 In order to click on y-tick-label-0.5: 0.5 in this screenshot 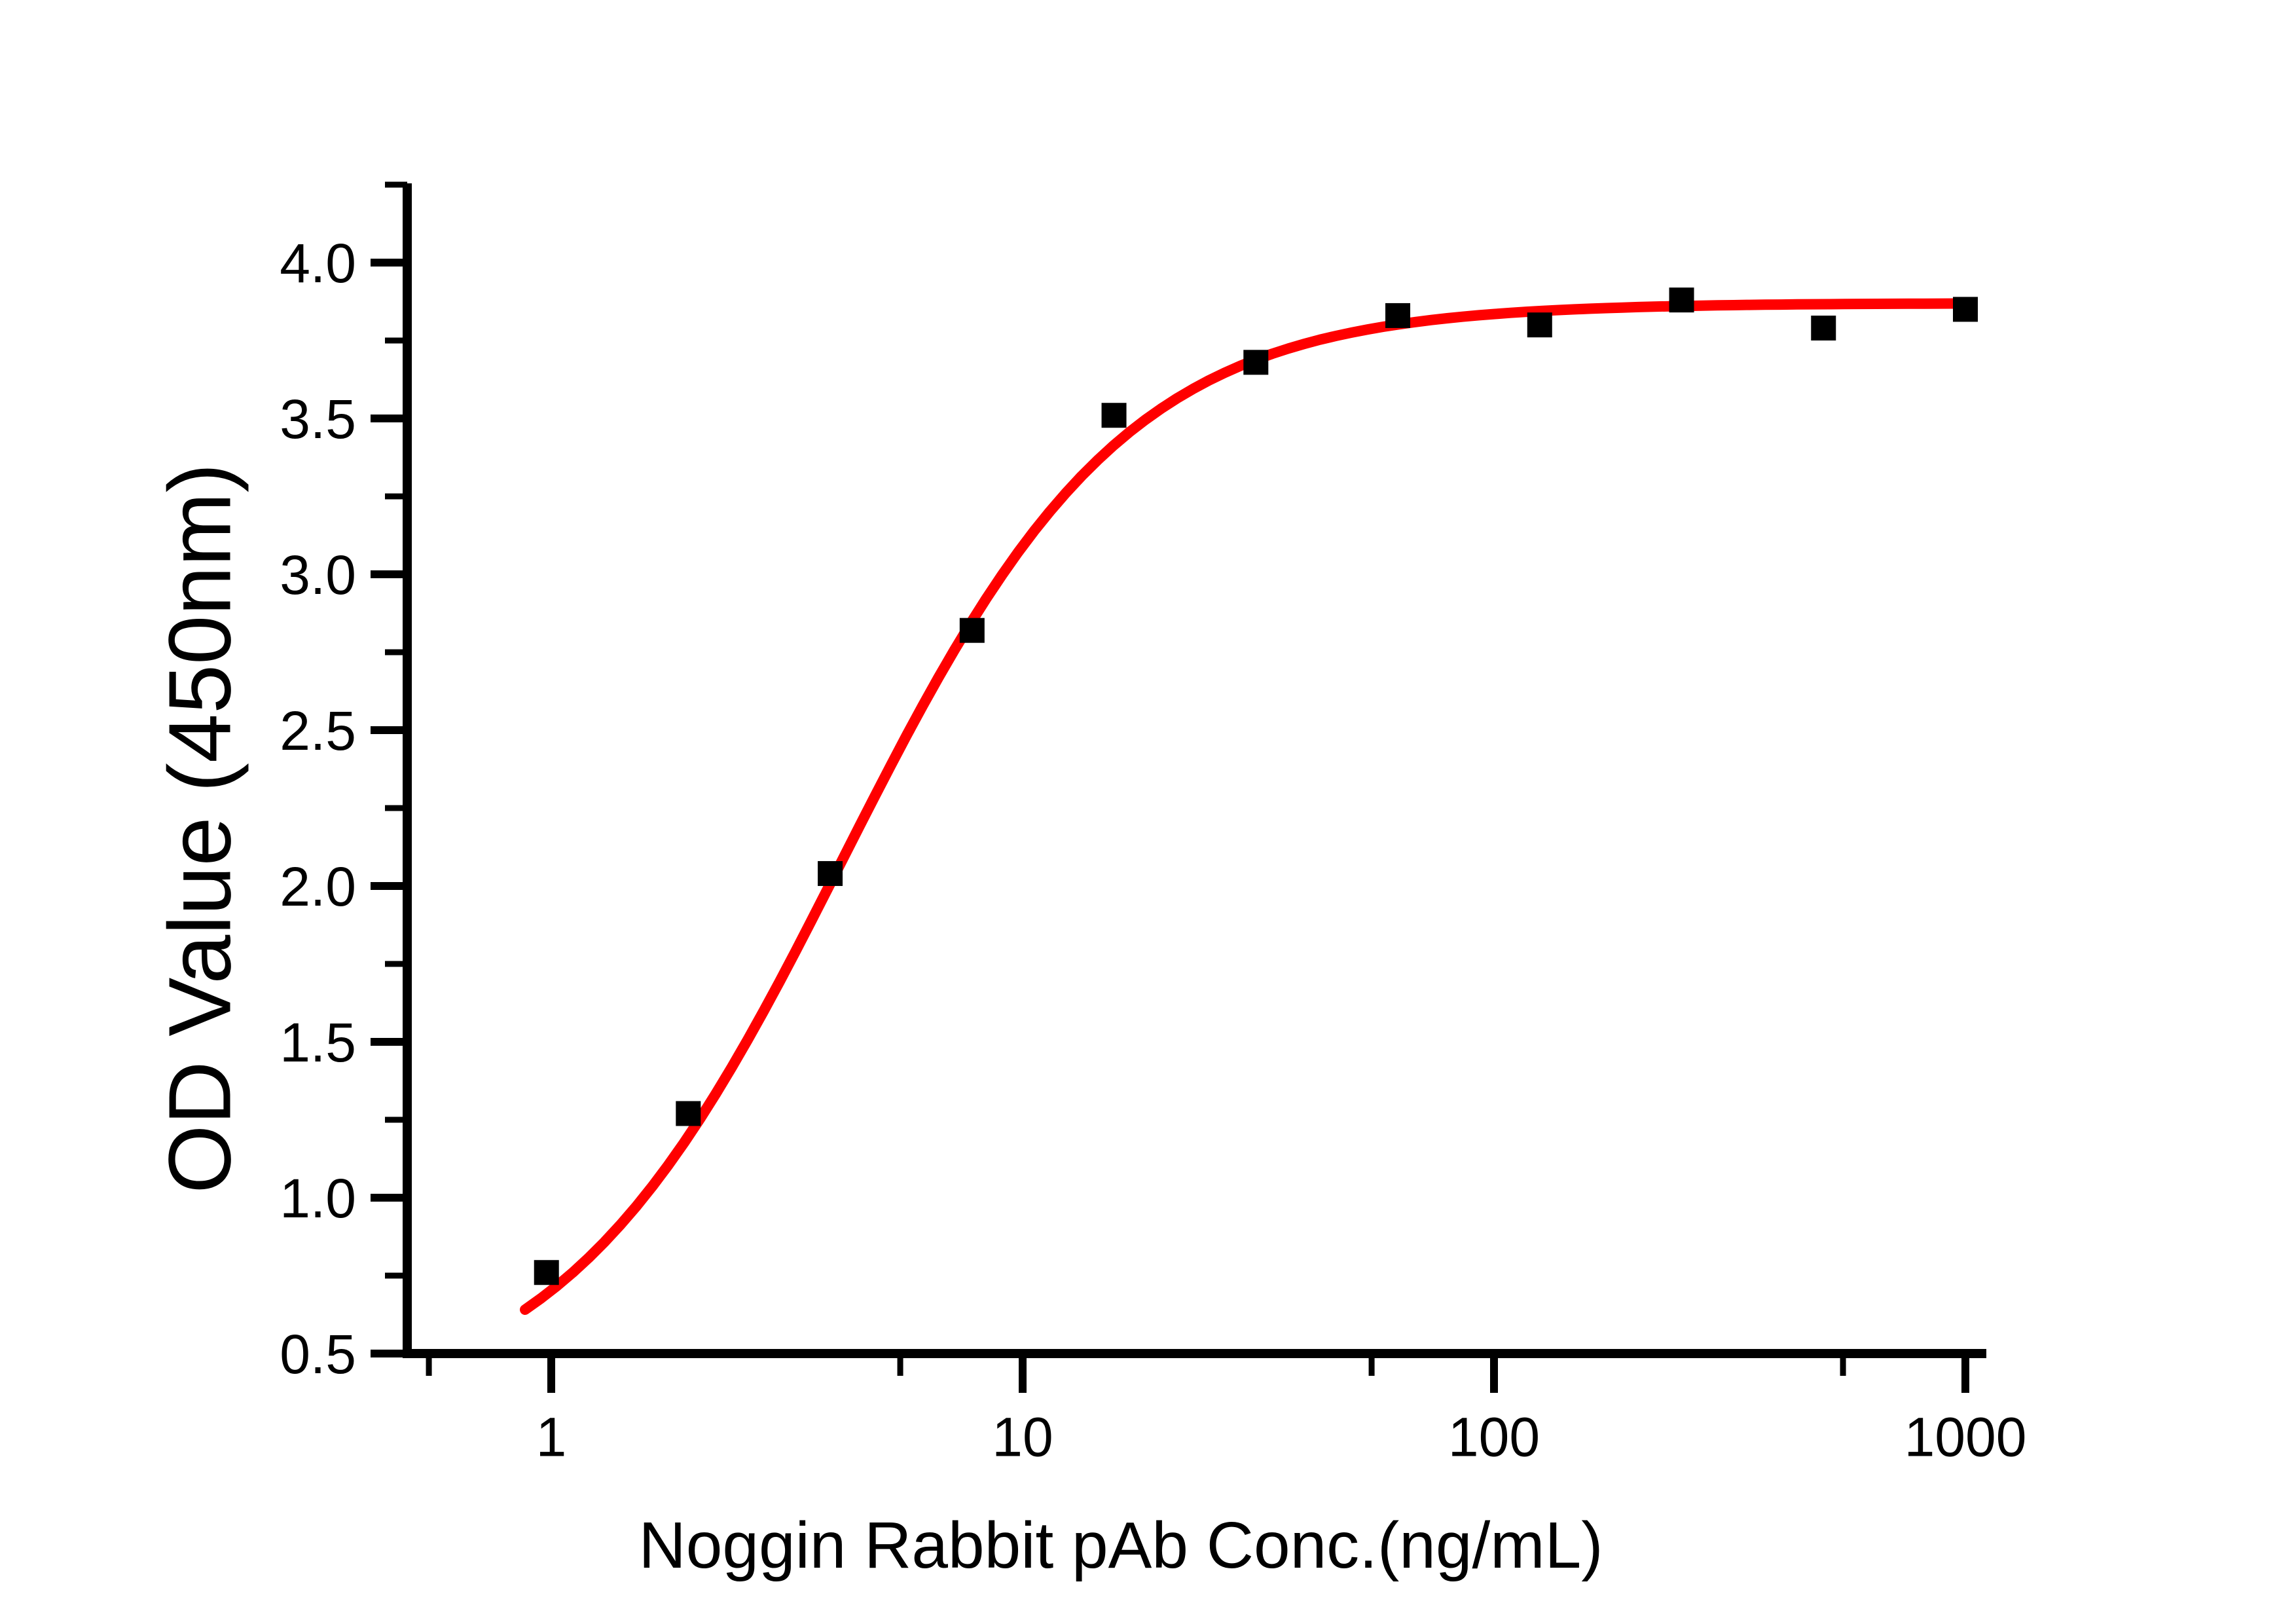, I will do `click(318, 1354)`.